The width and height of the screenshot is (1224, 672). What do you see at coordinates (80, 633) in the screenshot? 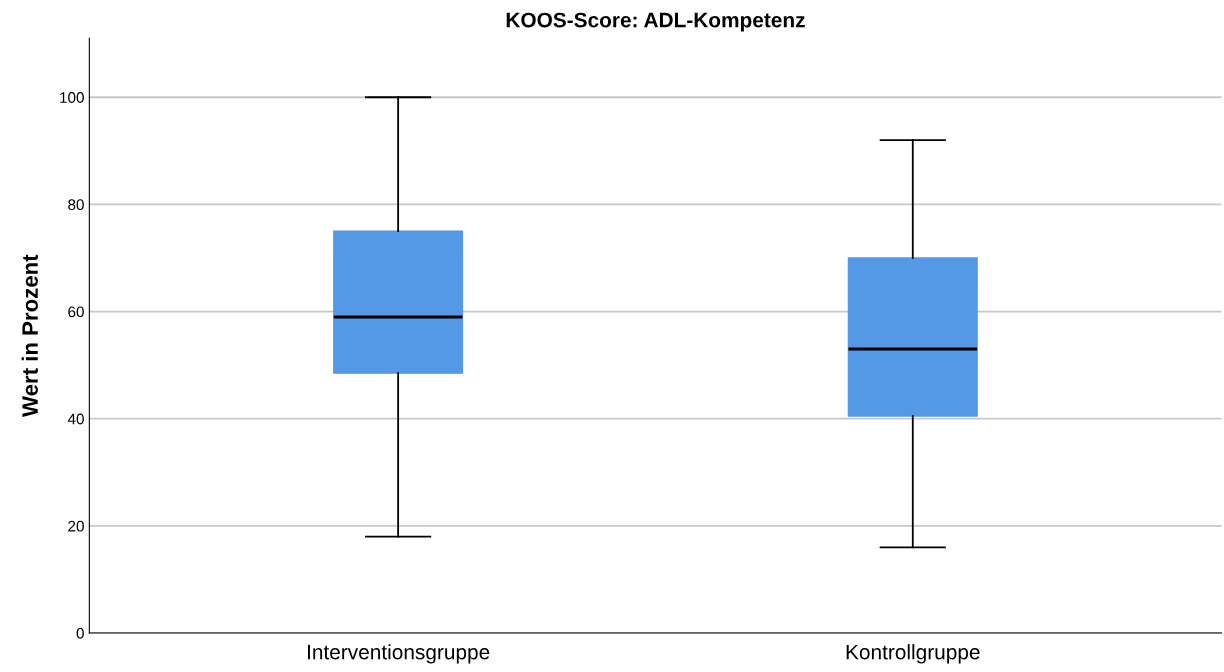
I see `y-tick-label: 0` at bounding box center [80, 633].